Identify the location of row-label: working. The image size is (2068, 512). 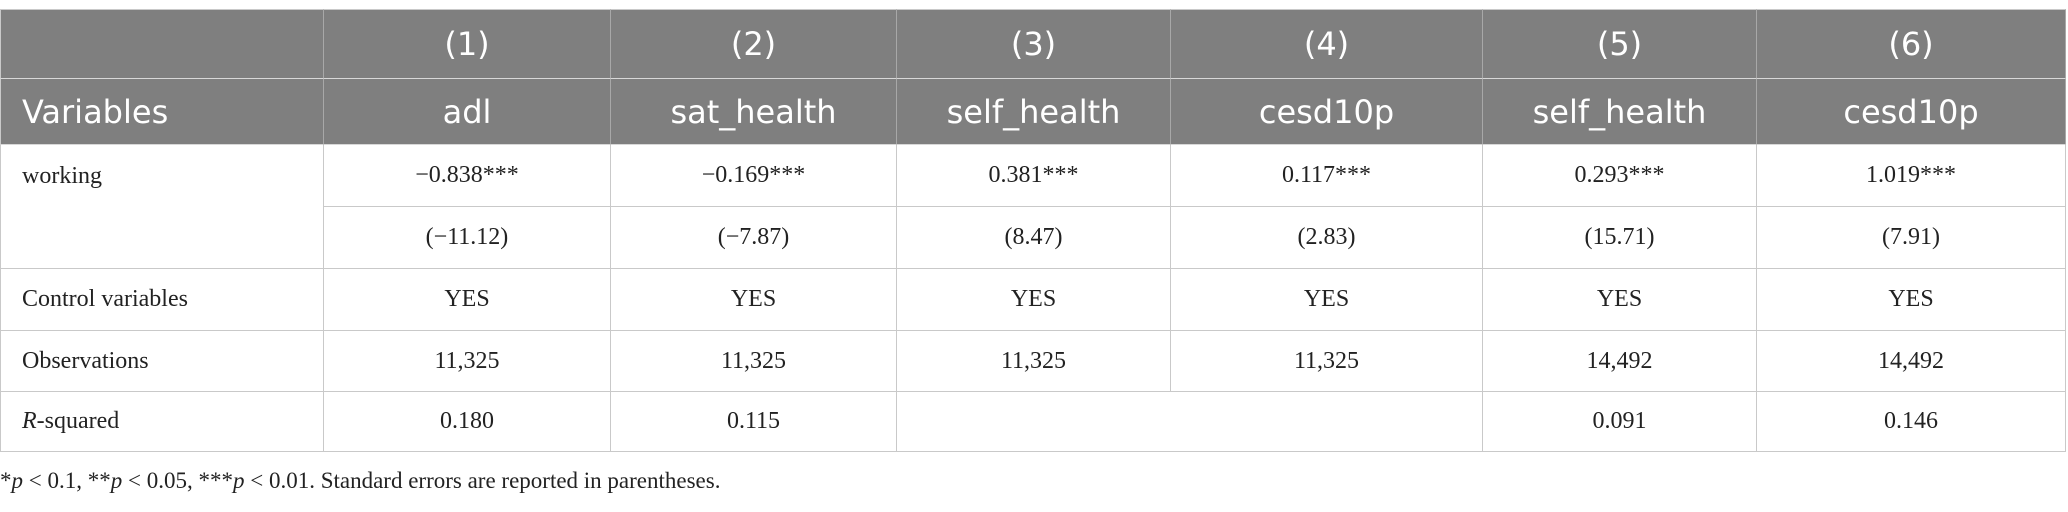
(162, 207).